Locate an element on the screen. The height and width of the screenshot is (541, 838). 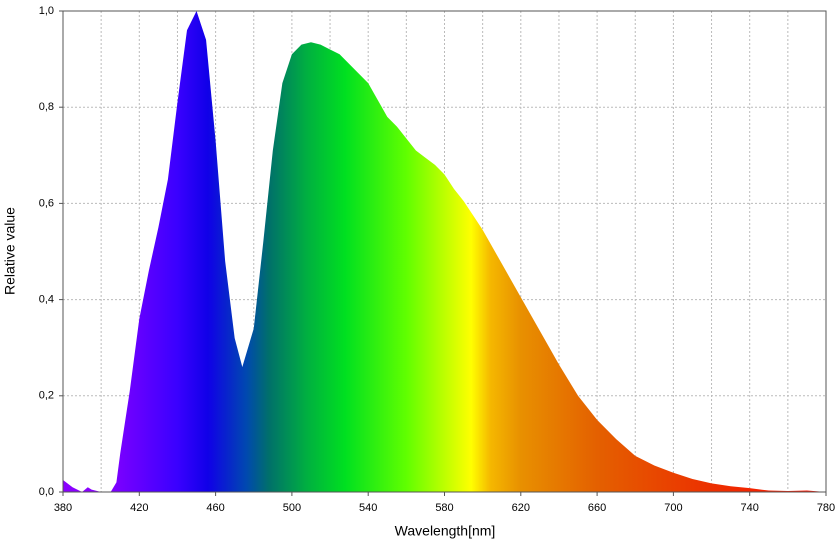
y-tick-label: 0,2 is located at coordinates (46, 396).